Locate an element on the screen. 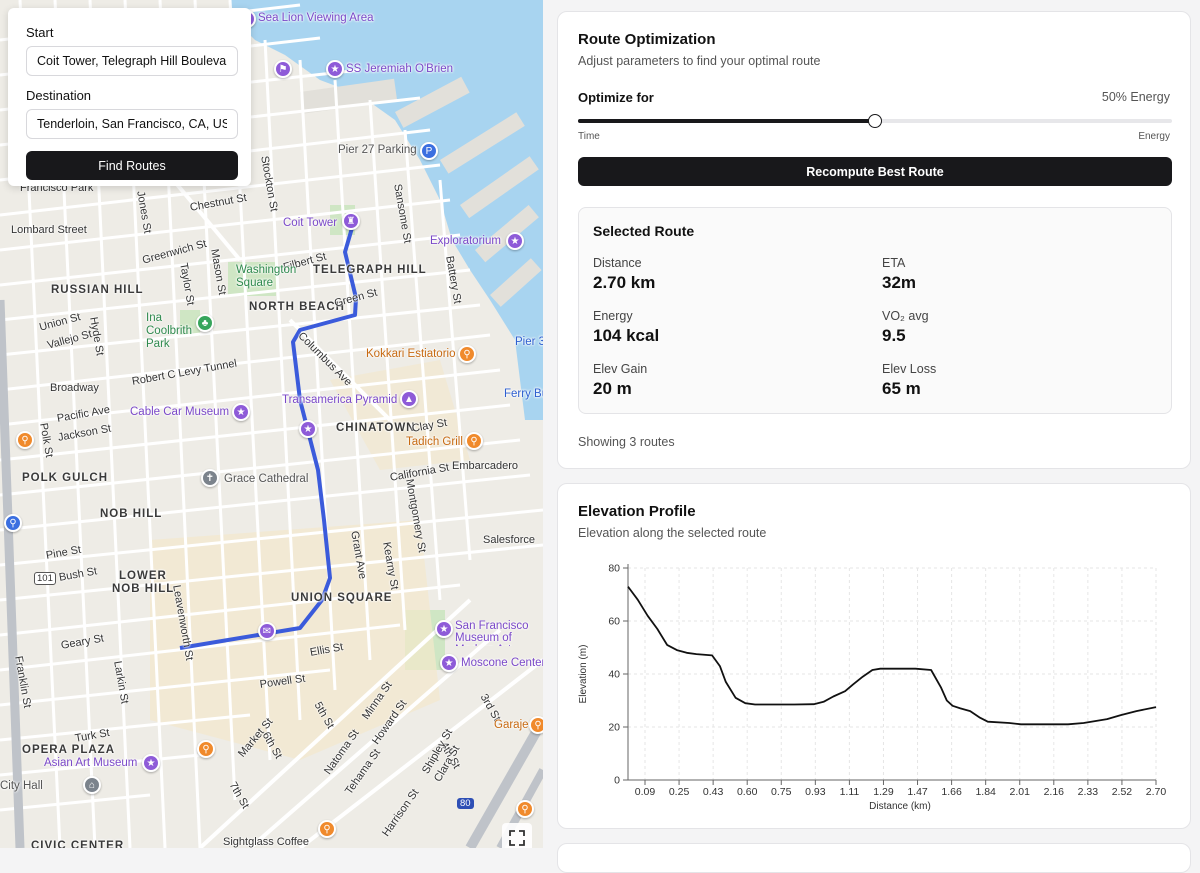 The height and width of the screenshot is (873, 1200). poi-label: Grace Cathedral is located at coordinates (266, 479).